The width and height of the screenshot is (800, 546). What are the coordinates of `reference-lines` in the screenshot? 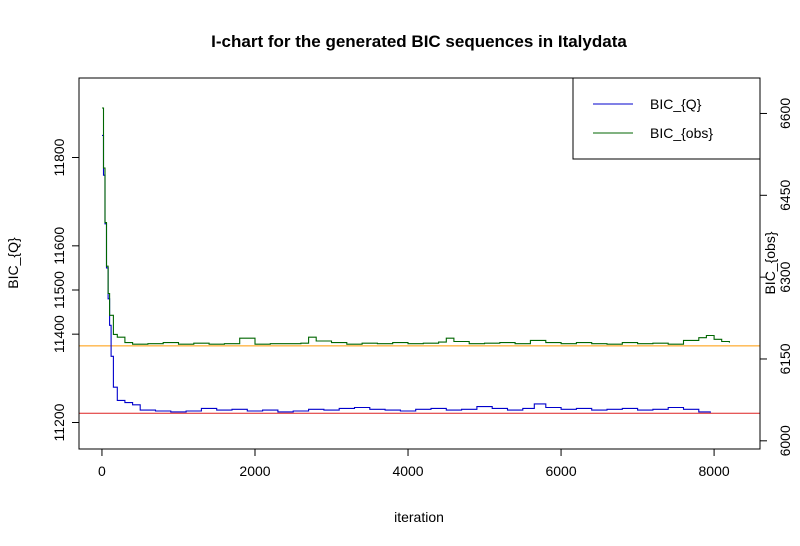 It's located at (419, 379).